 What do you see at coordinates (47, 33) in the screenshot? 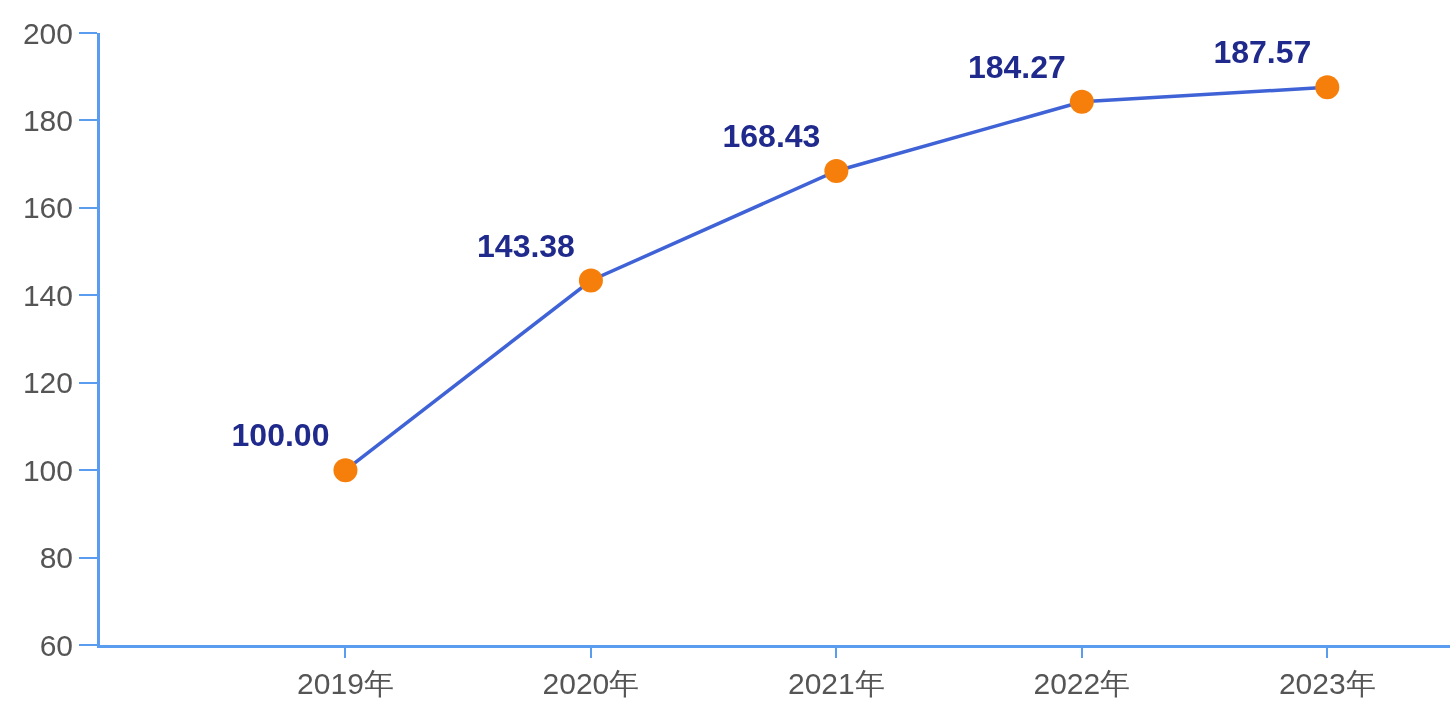
I see `y-tick-label: 200` at bounding box center [47, 33].